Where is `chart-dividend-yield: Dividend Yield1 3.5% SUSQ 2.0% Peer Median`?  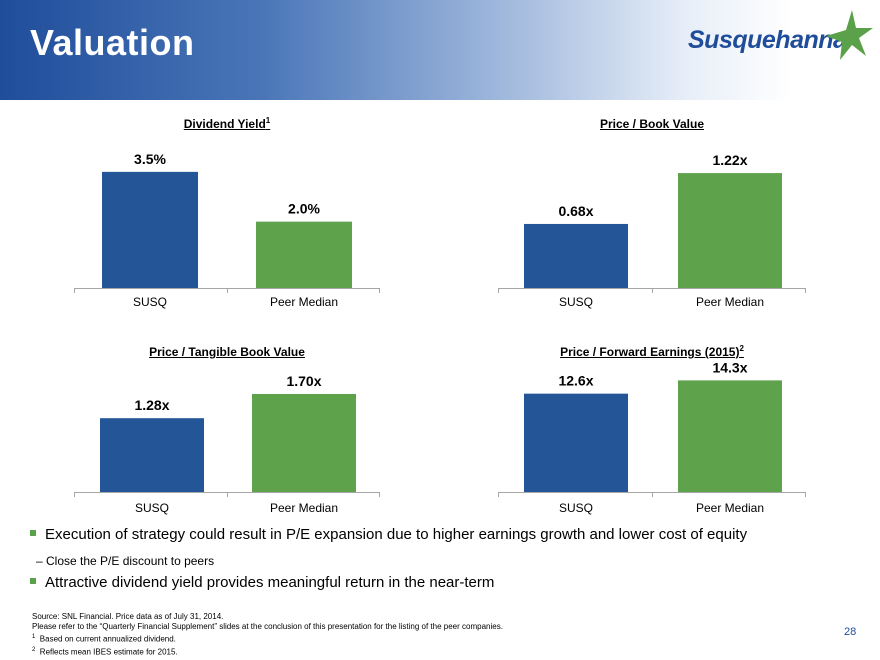
chart-dividend-yield: Dividend Yield1 3.5% SUSQ 2.0% Peer Median is located at coordinates (227, 212).